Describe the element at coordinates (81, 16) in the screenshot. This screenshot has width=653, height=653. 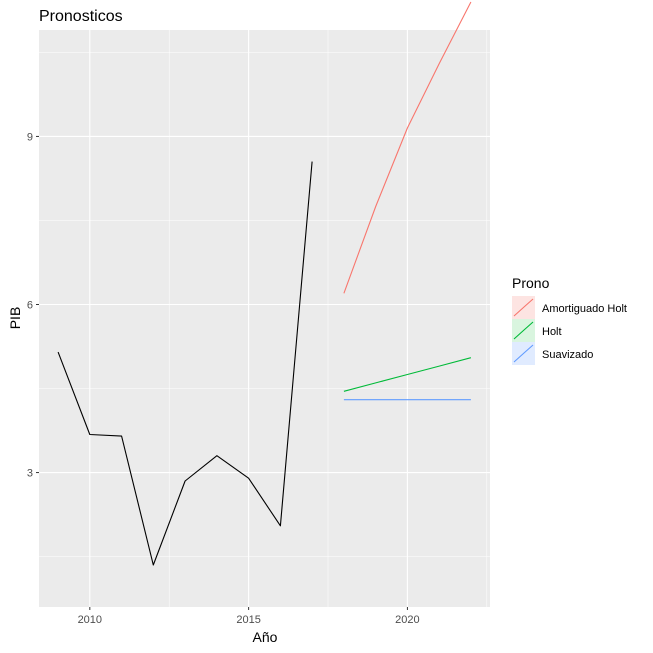
I see `chart-title: Pronosticos` at that location.